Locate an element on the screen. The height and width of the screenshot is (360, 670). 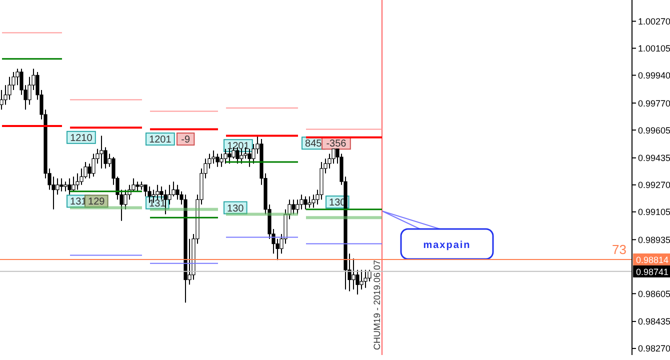
annotation: 130 is located at coordinates (235, 208).